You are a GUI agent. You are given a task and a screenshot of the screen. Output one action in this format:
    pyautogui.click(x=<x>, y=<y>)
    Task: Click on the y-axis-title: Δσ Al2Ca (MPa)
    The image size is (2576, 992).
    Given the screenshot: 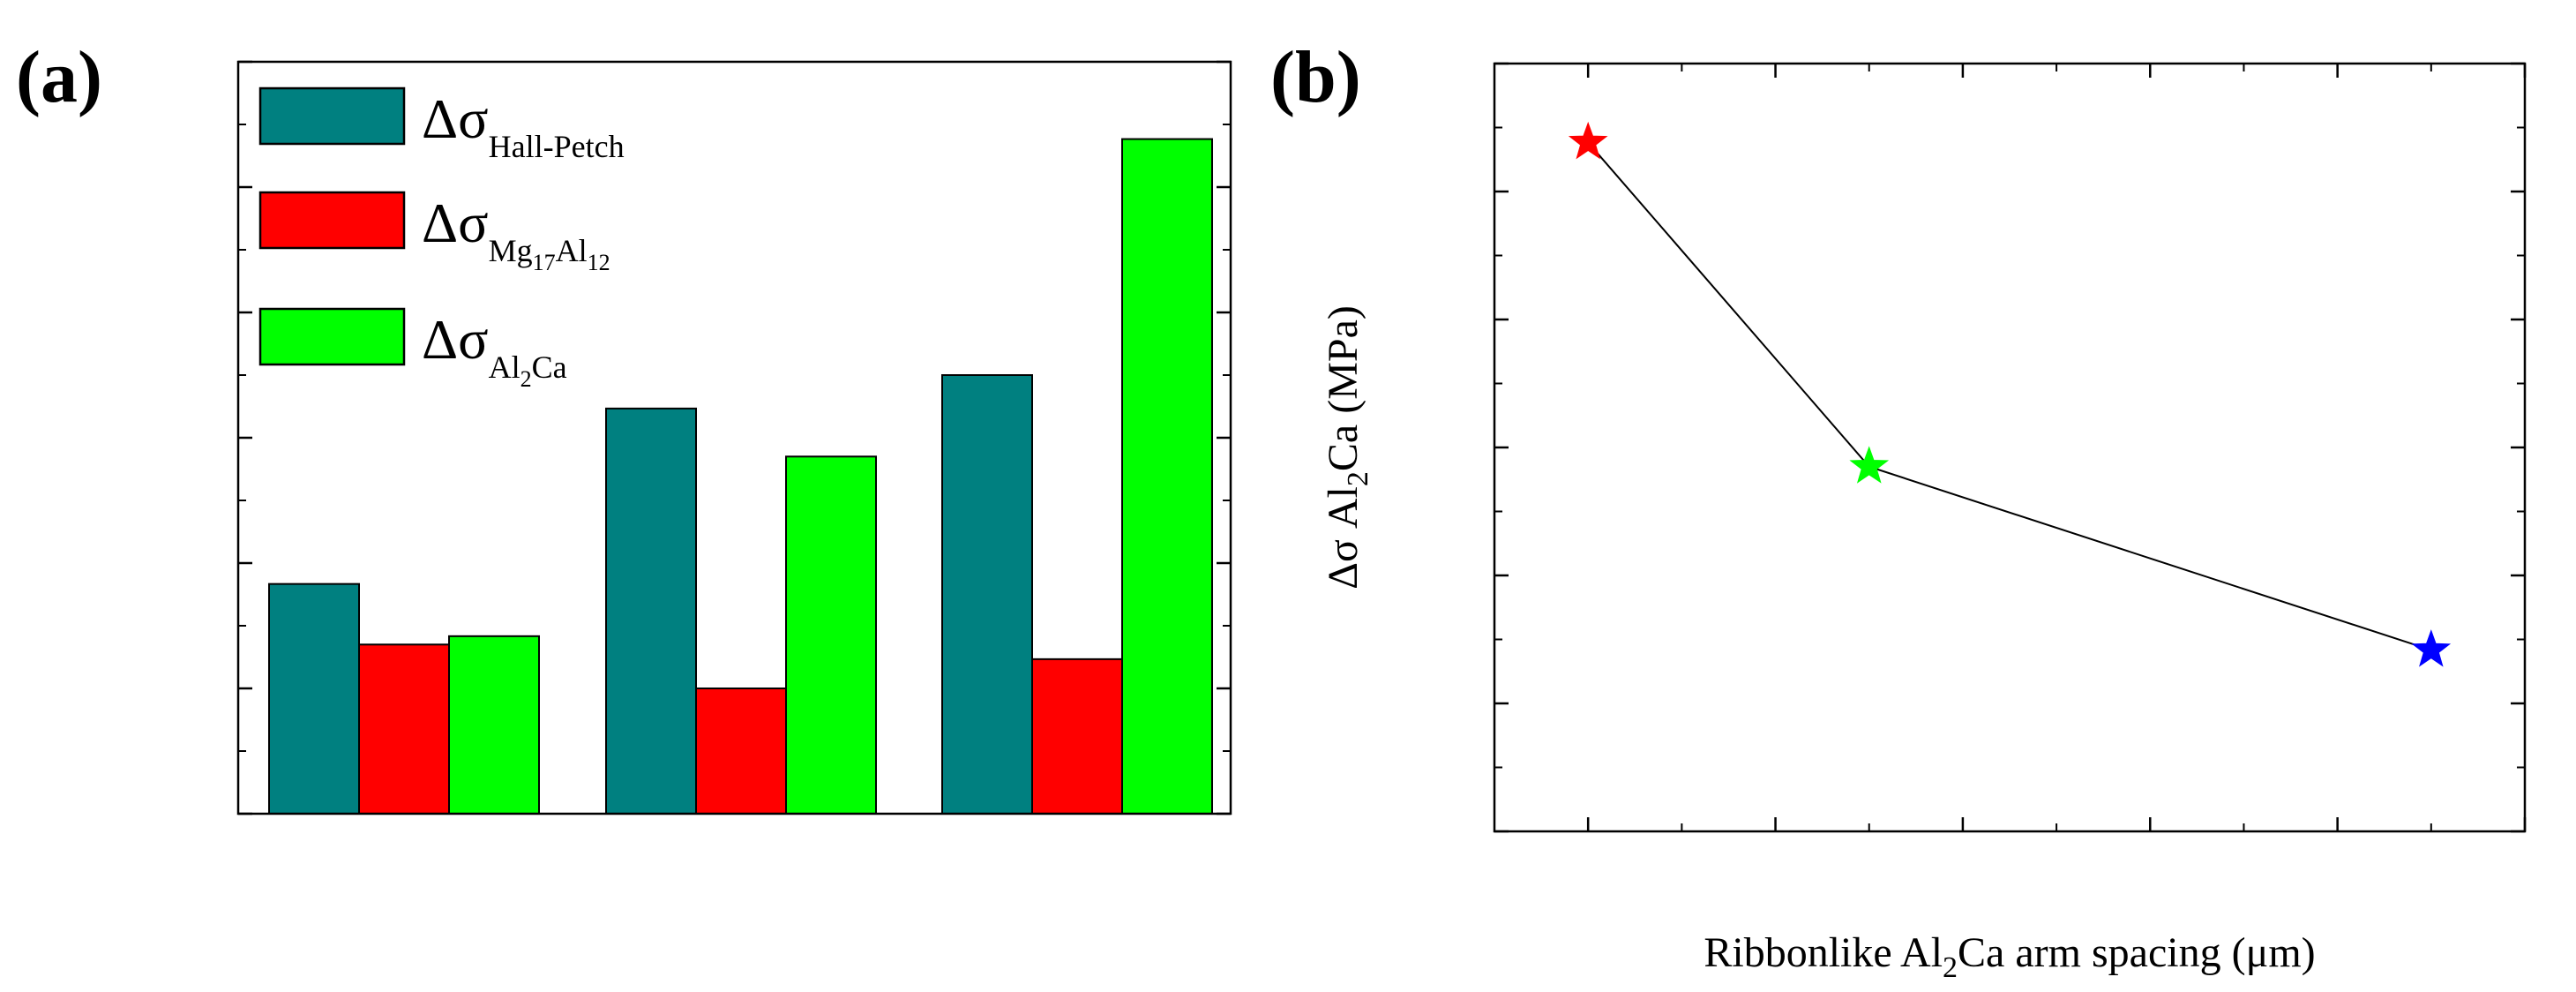 What is the action you would take?
    pyautogui.click(x=1347, y=448)
    